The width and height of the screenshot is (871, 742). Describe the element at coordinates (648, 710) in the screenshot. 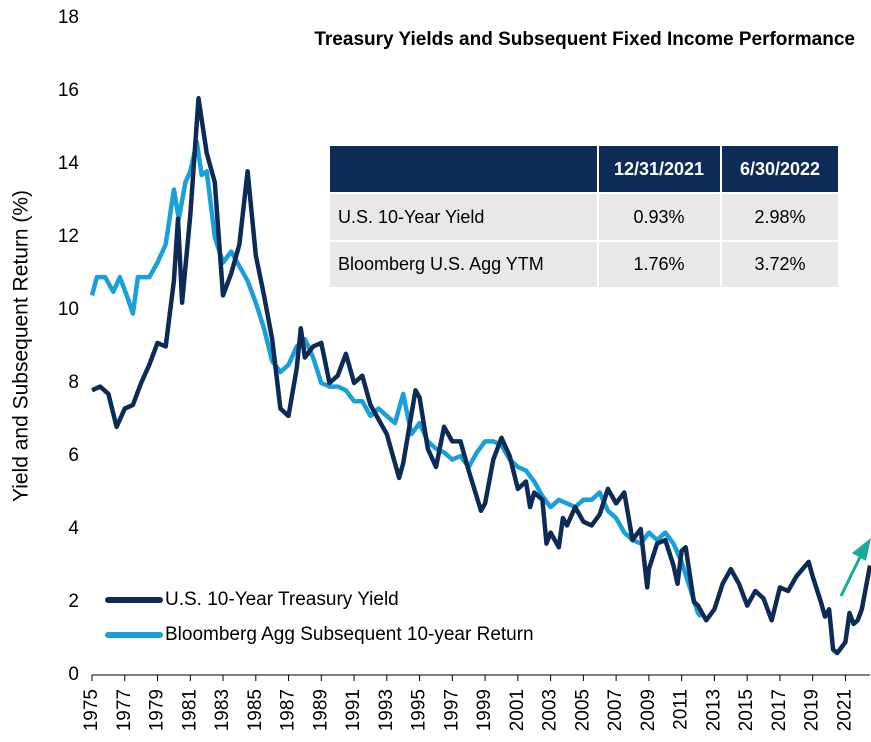

I see `x-tick-label: 2009` at that location.